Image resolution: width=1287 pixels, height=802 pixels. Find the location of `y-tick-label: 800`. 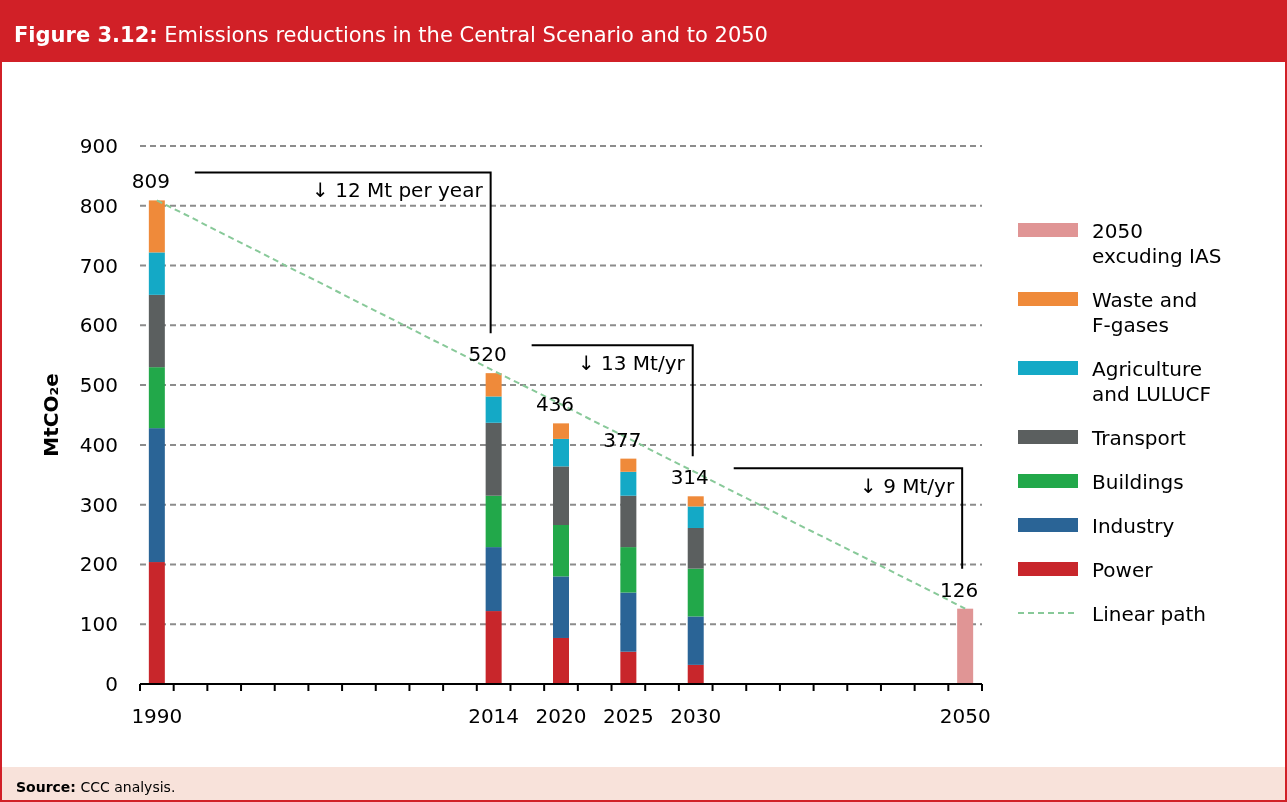

y-tick-label: 800 is located at coordinates (98, 205).